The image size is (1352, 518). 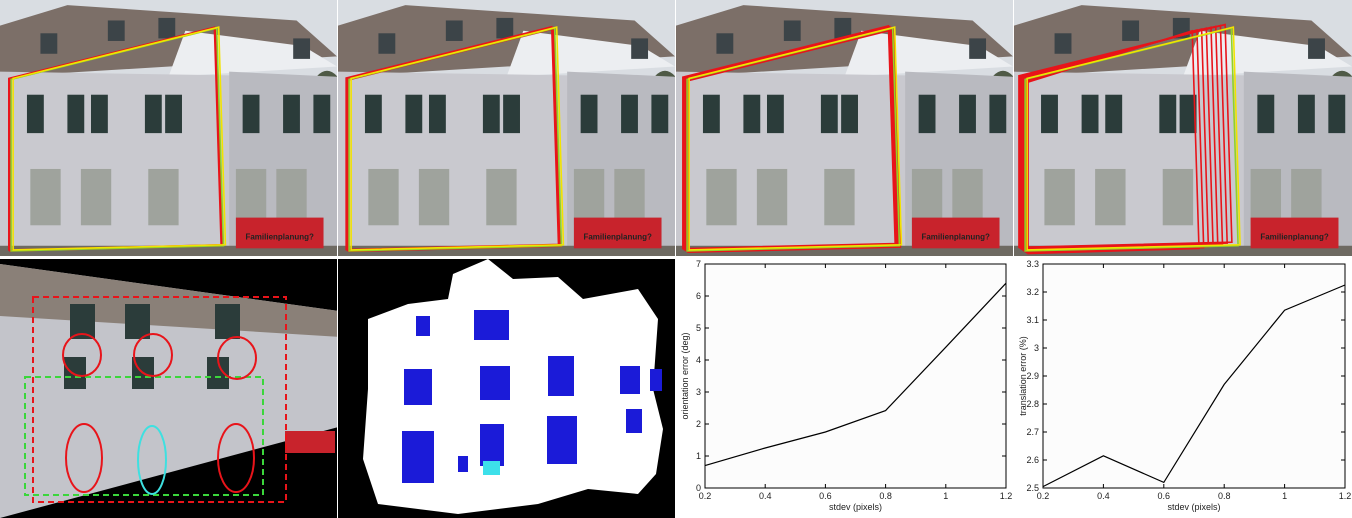 I want to click on y-tick-label: 6, so click(x=698, y=296).